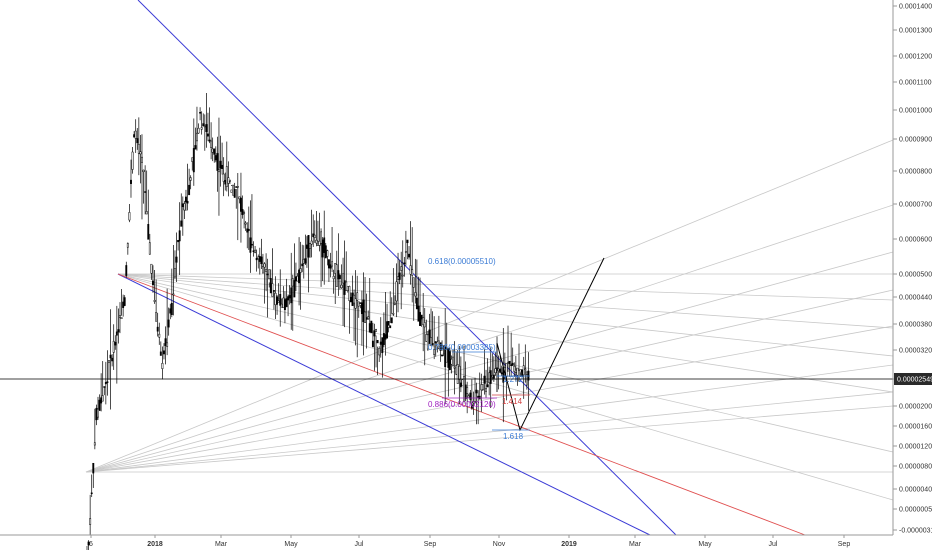 This screenshot has height=550, width=932. What do you see at coordinates (91, 544) in the screenshot?
I see `x-tick-label: 6` at bounding box center [91, 544].